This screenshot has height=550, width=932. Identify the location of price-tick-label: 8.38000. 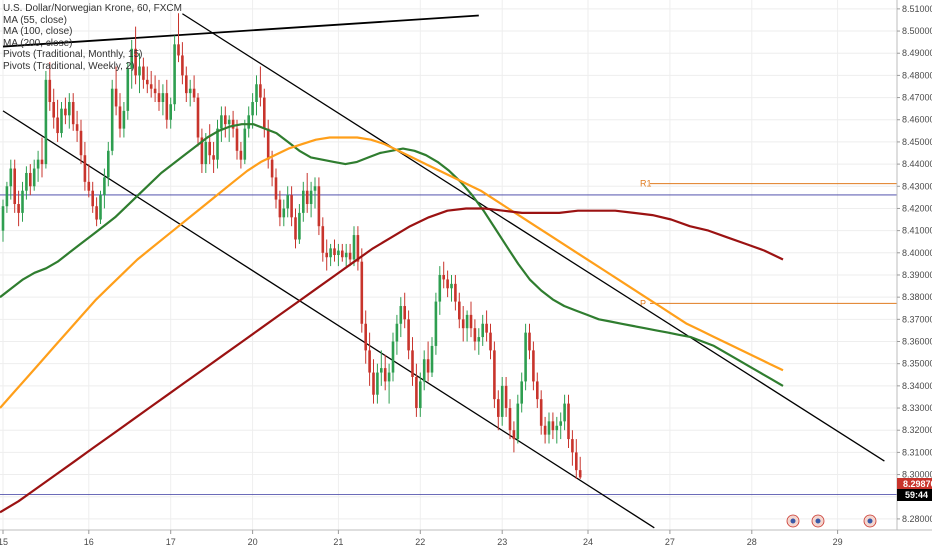
(917, 297).